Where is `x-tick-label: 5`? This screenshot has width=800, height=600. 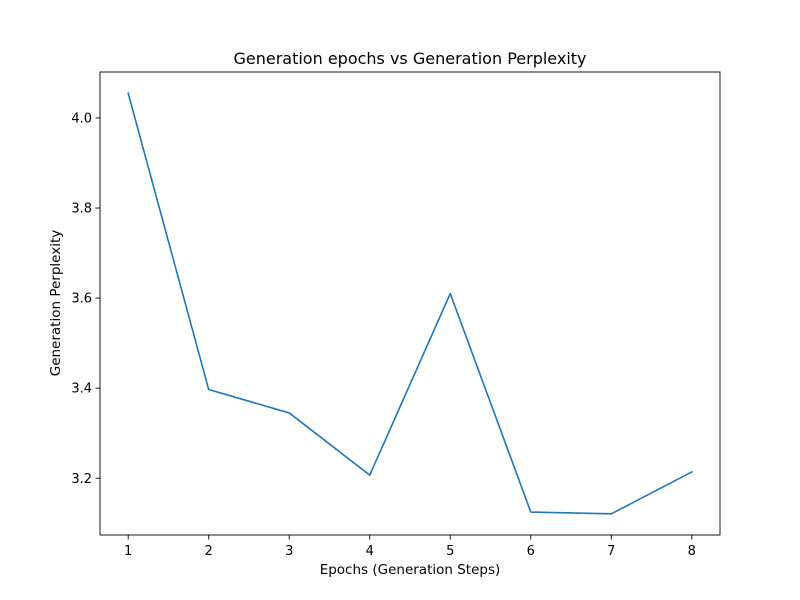
x-tick-label: 5 is located at coordinates (450, 551).